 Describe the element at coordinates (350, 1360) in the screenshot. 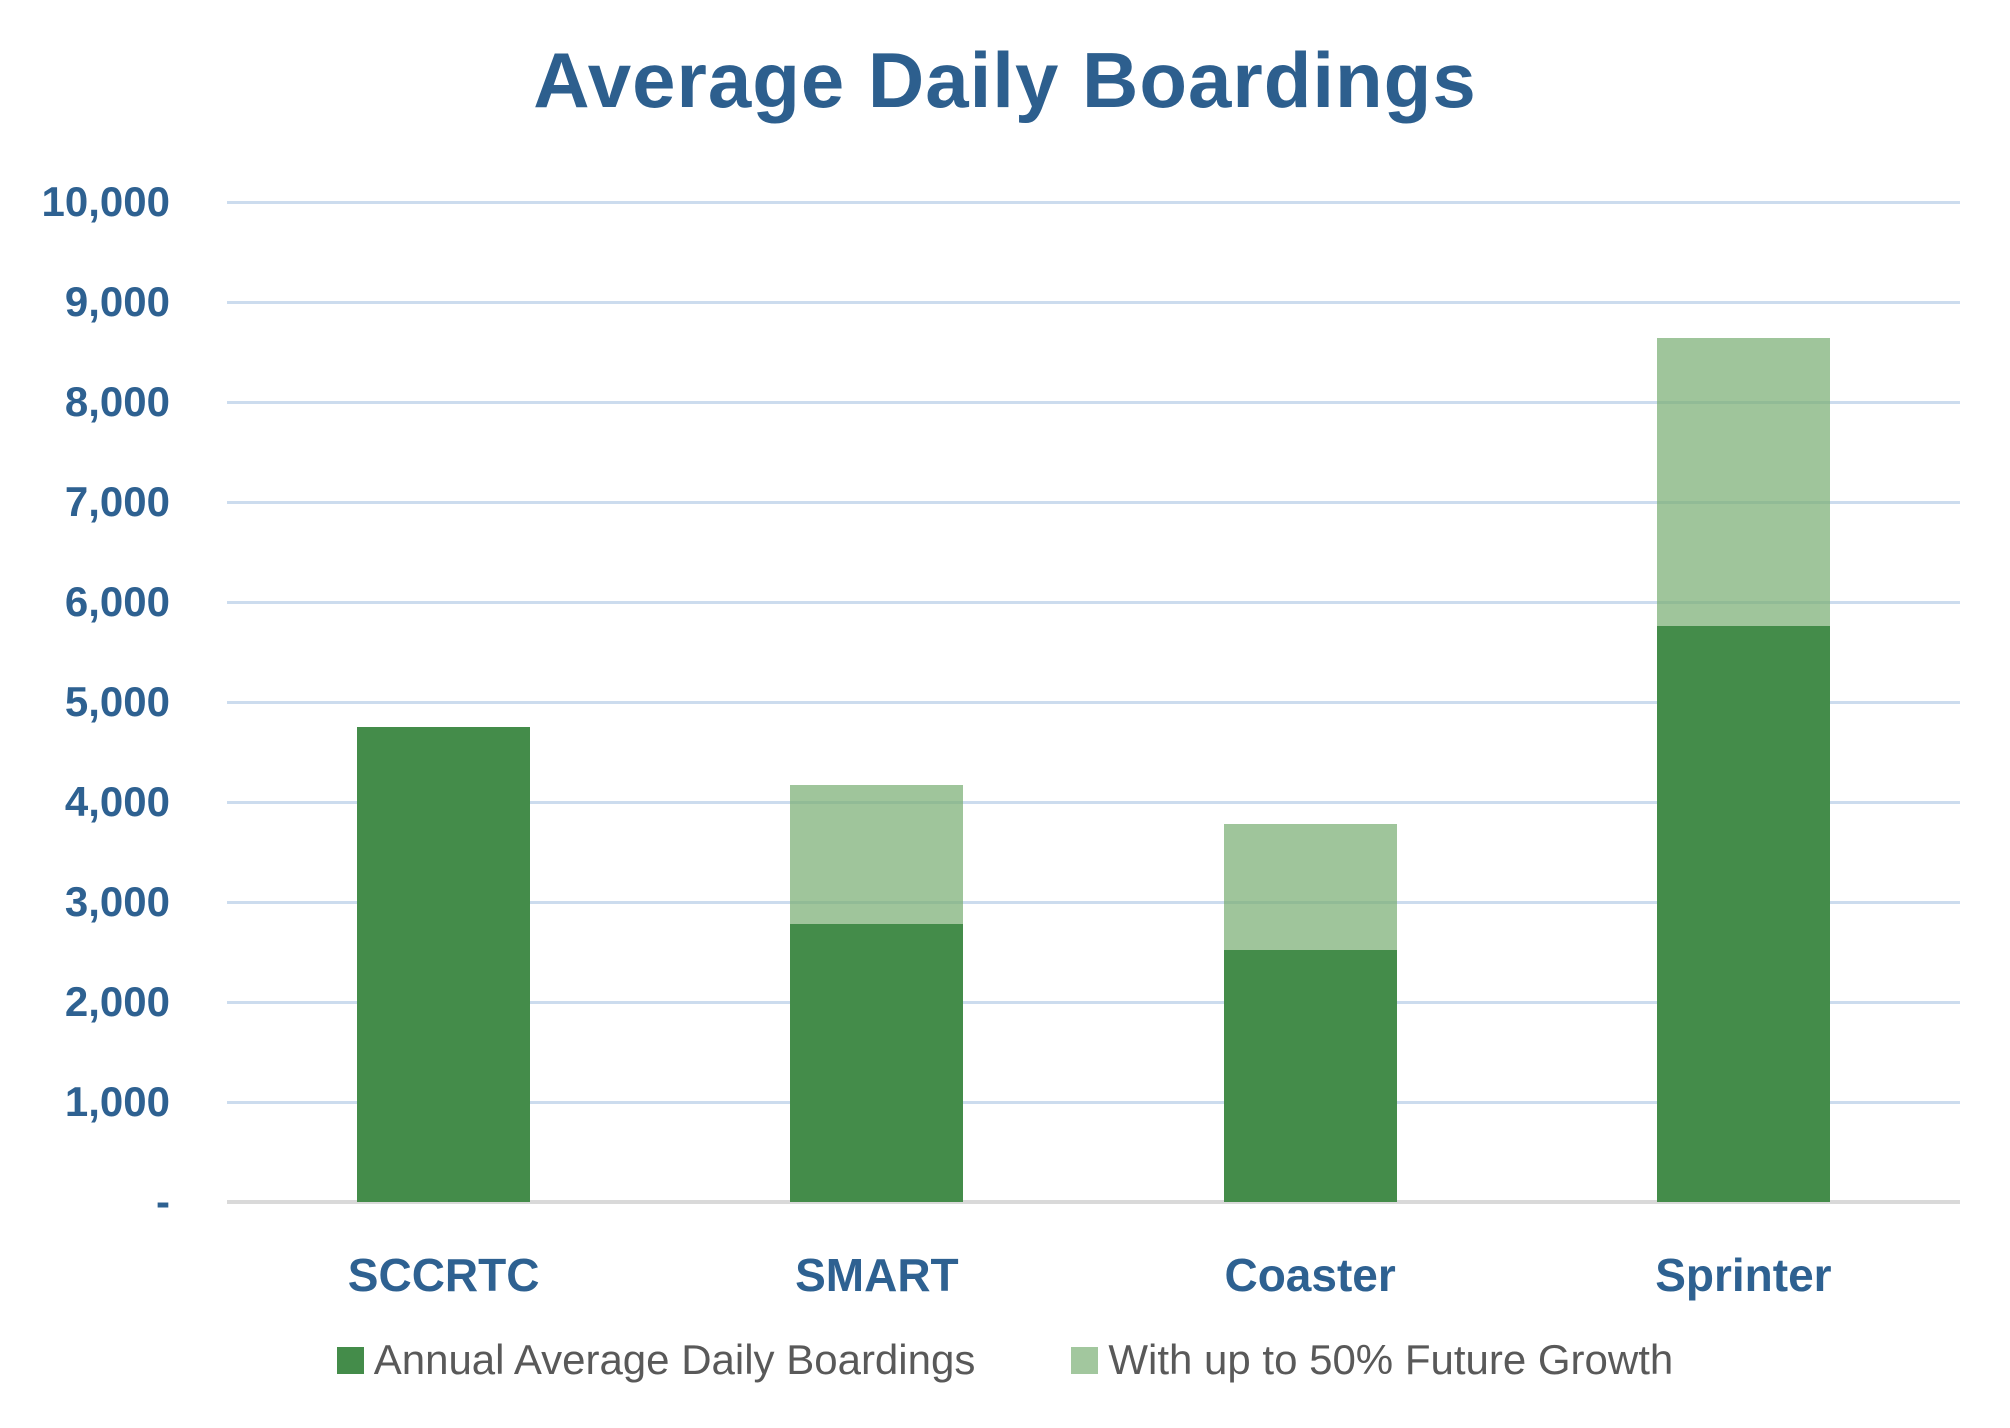

I see `legend-swatch-annual` at that location.